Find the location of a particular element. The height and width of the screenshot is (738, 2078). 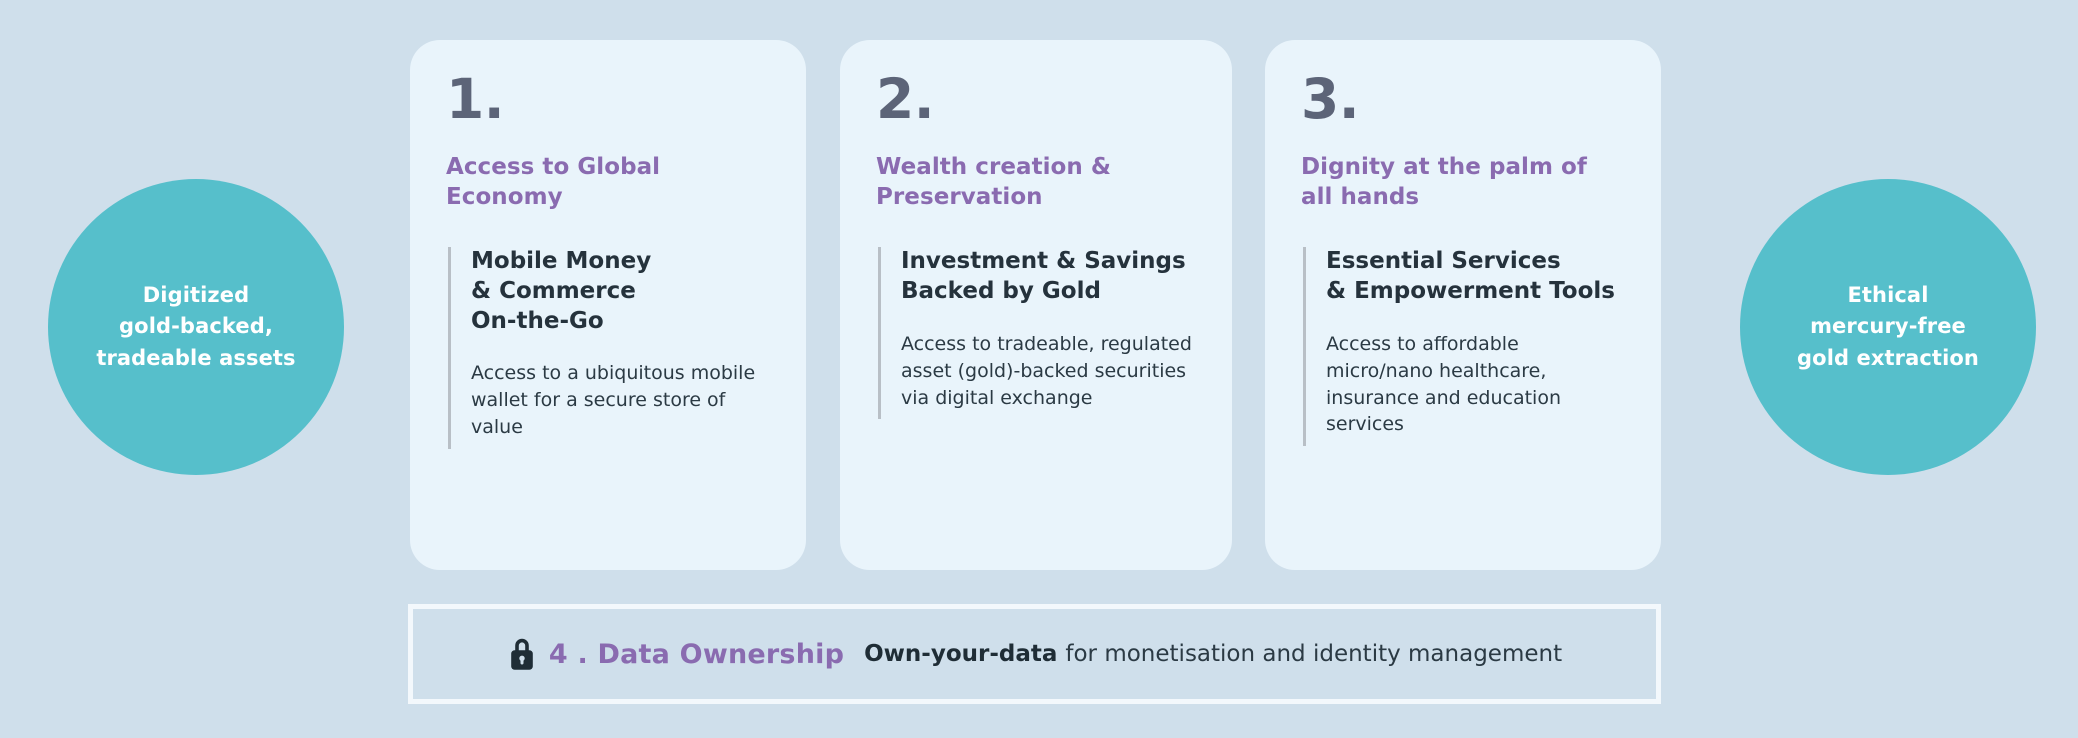

card-2-title: Wealth creation & Preservation is located at coordinates (993, 182).